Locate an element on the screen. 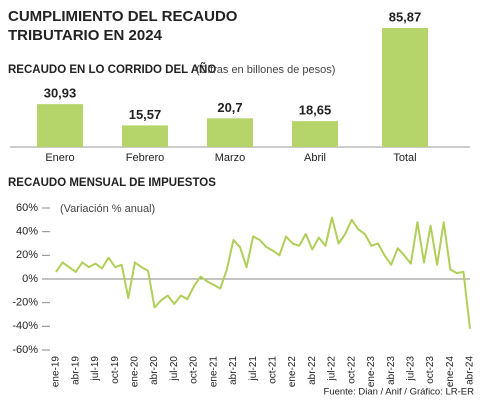 The height and width of the screenshot is (400, 480). x-tick-label: ene-24 is located at coordinates (450, 372).